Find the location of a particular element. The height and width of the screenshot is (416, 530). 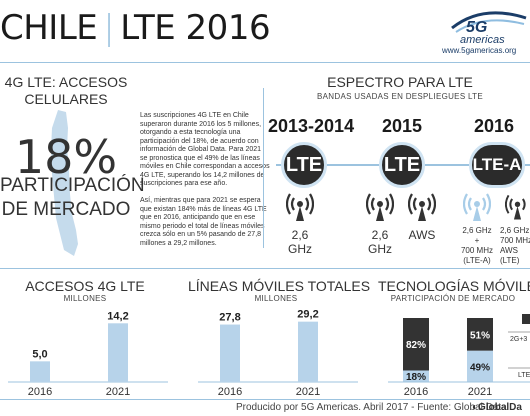

data-label: 82% is located at coordinates (416, 345).